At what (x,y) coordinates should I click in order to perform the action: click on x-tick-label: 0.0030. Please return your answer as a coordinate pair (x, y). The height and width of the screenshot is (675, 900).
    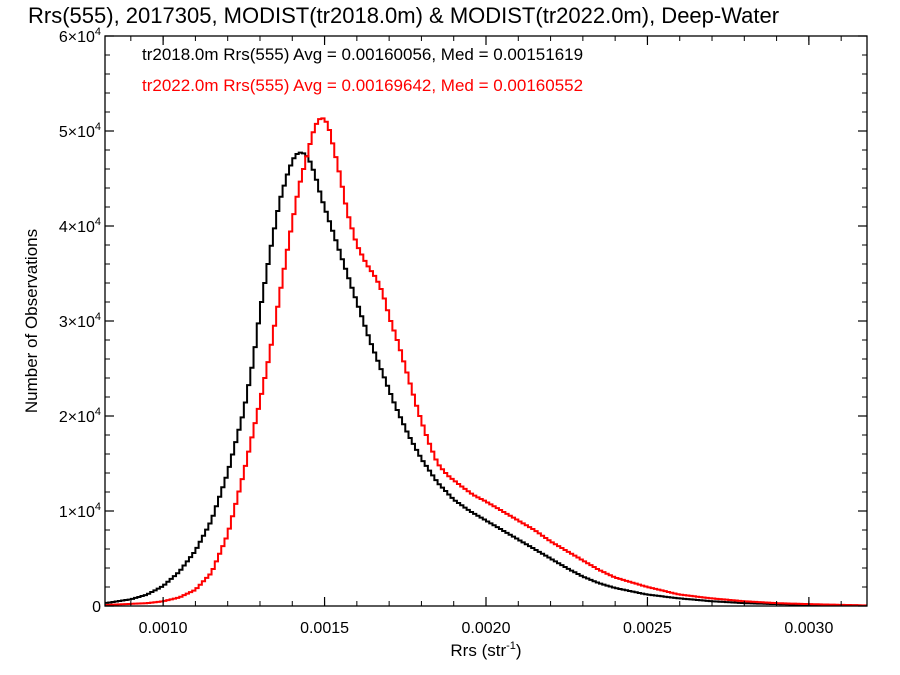
    Looking at the image, I should click on (808, 628).